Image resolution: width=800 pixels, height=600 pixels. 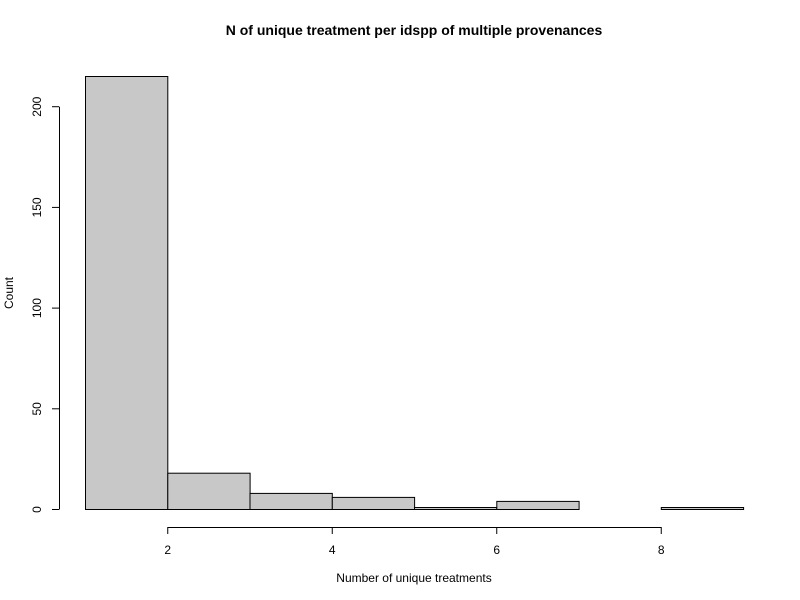 I want to click on x-tick-label-0: 2, so click(x=167, y=550).